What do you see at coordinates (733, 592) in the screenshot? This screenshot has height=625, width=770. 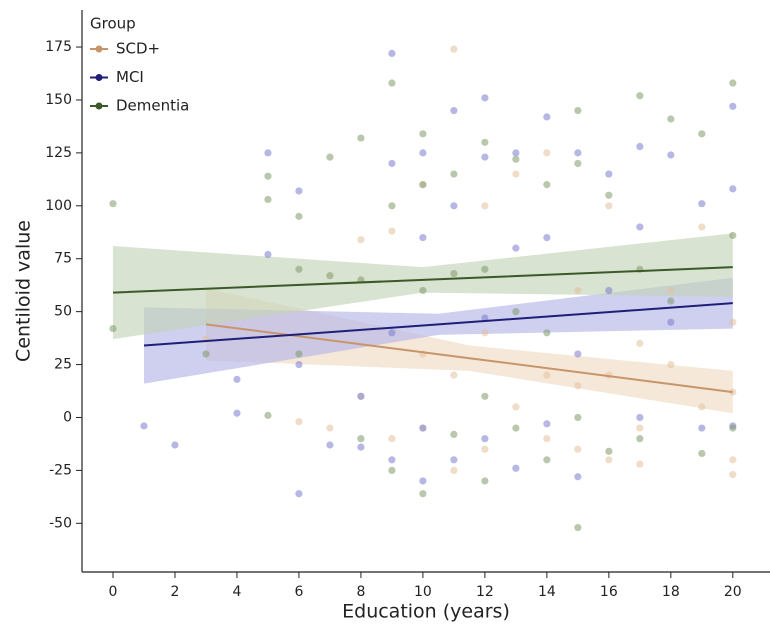 I see `x-tick-label: 20` at bounding box center [733, 592].